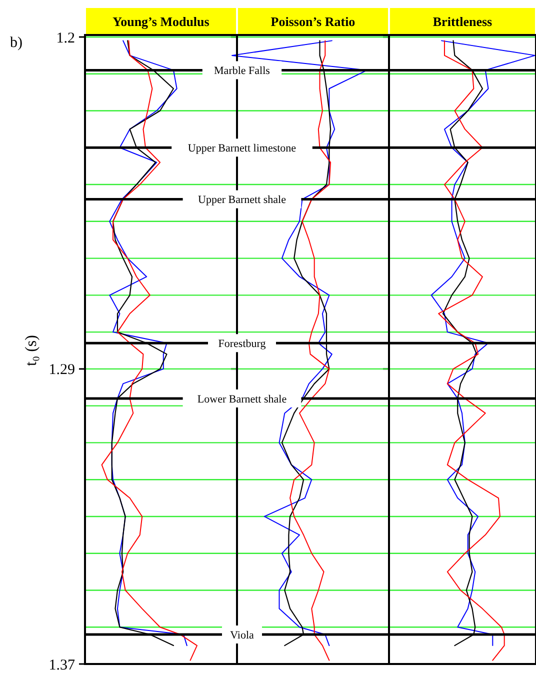 The width and height of the screenshot is (536, 677). What do you see at coordinates (16, 43) in the screenshot?
I see `text: b)` at bounding box center [16, 43].